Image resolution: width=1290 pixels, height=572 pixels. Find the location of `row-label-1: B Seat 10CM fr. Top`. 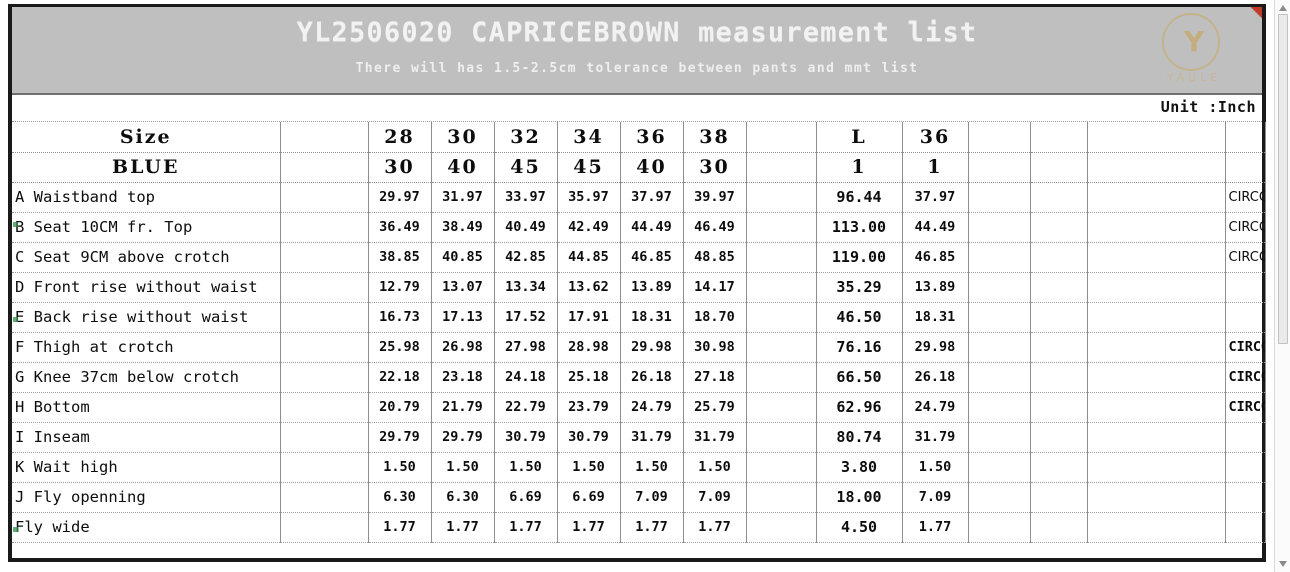

row-label-1: B Seat 10CM fr. Top is located at coordinates (146, 227).